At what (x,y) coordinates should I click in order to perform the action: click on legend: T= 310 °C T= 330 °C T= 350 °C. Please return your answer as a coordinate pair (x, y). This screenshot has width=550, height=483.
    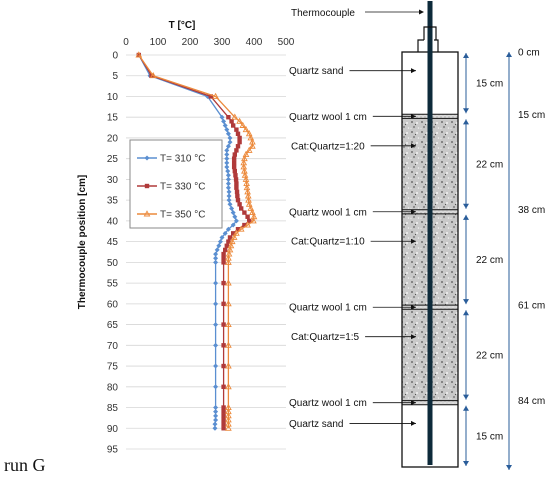
    Looking at the image, I should click on (176, 184).